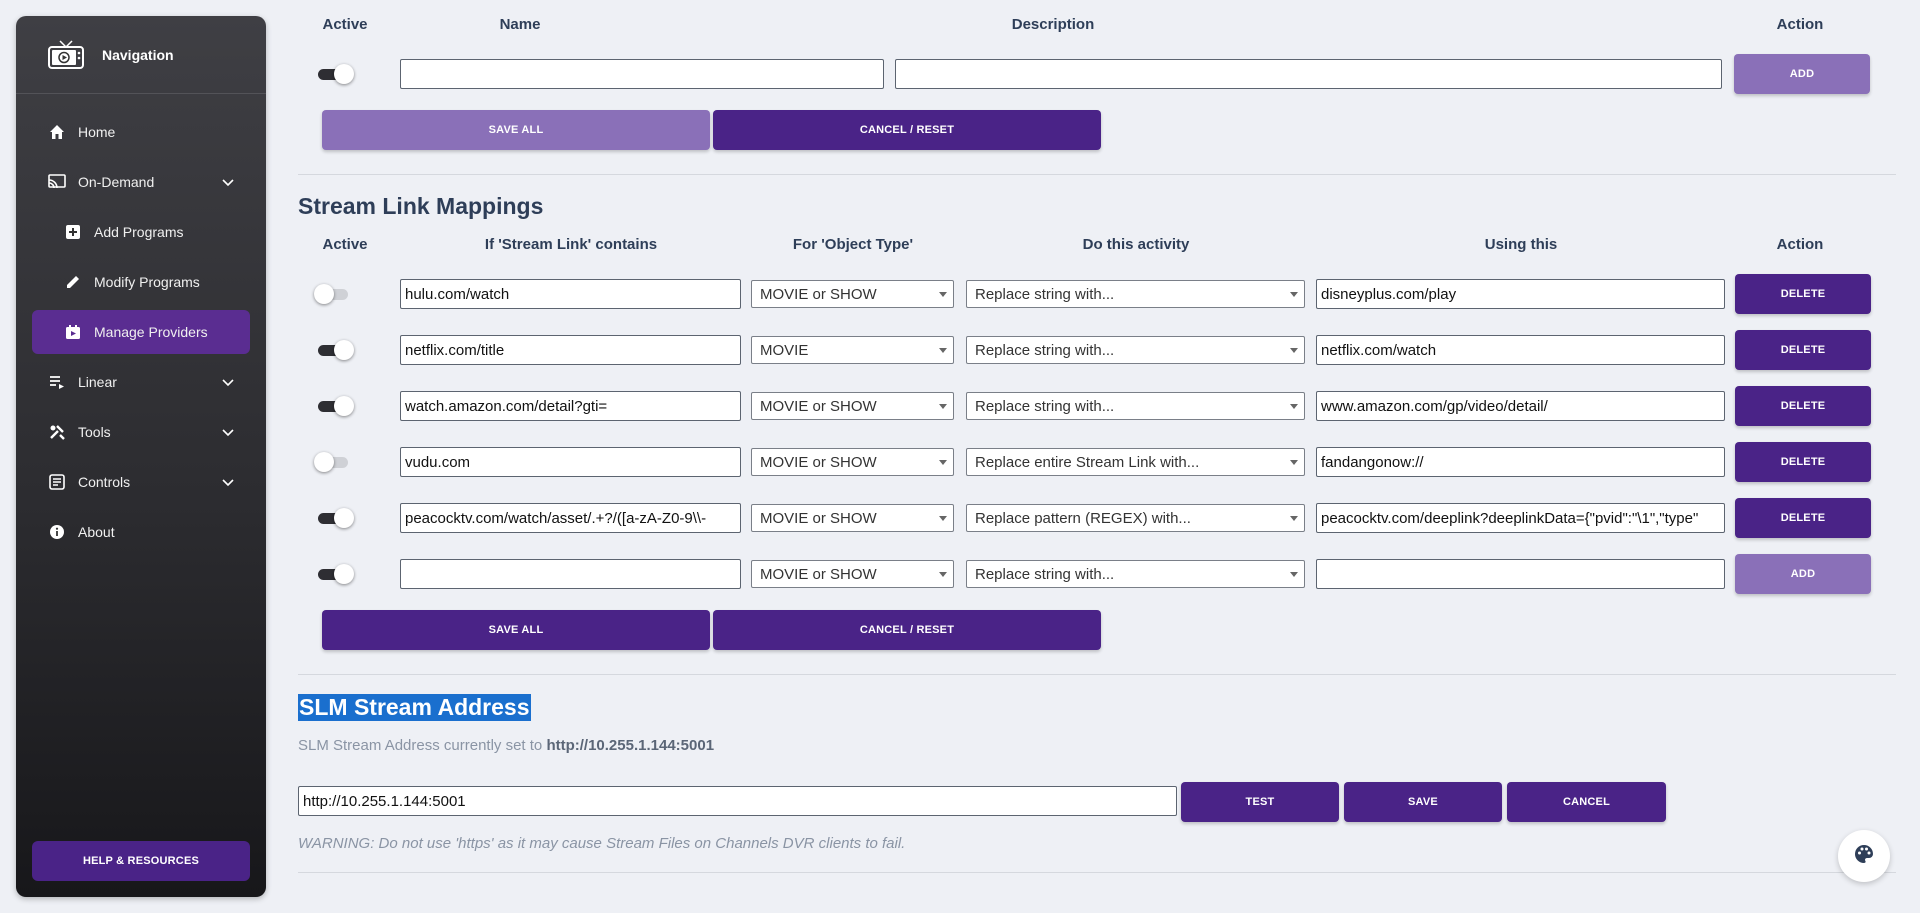  What do you see at coordinates (1520, 294) in the screenshot?
I see `mapping-using-input: disneyplus.com/play` at bounding box center [1520, 294].